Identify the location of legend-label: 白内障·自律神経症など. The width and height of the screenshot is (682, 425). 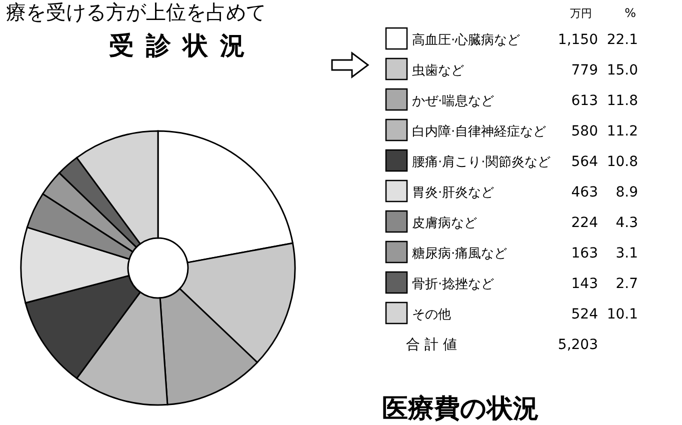
(479, 132).